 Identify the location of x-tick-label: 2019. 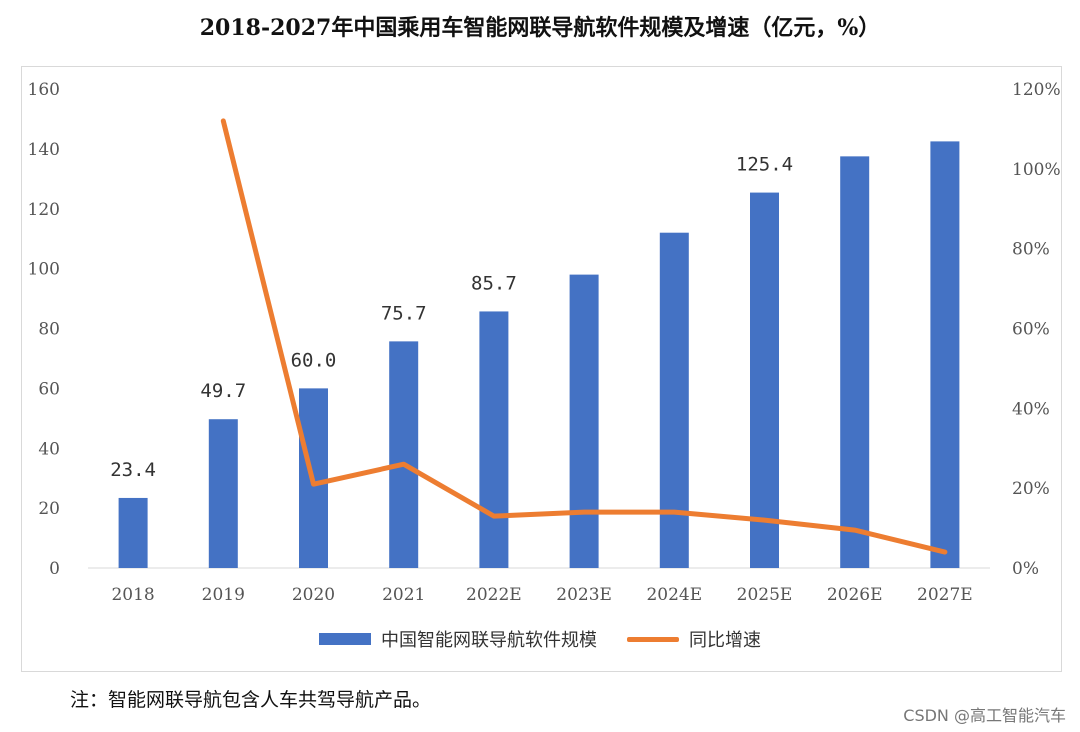
(223, 595).